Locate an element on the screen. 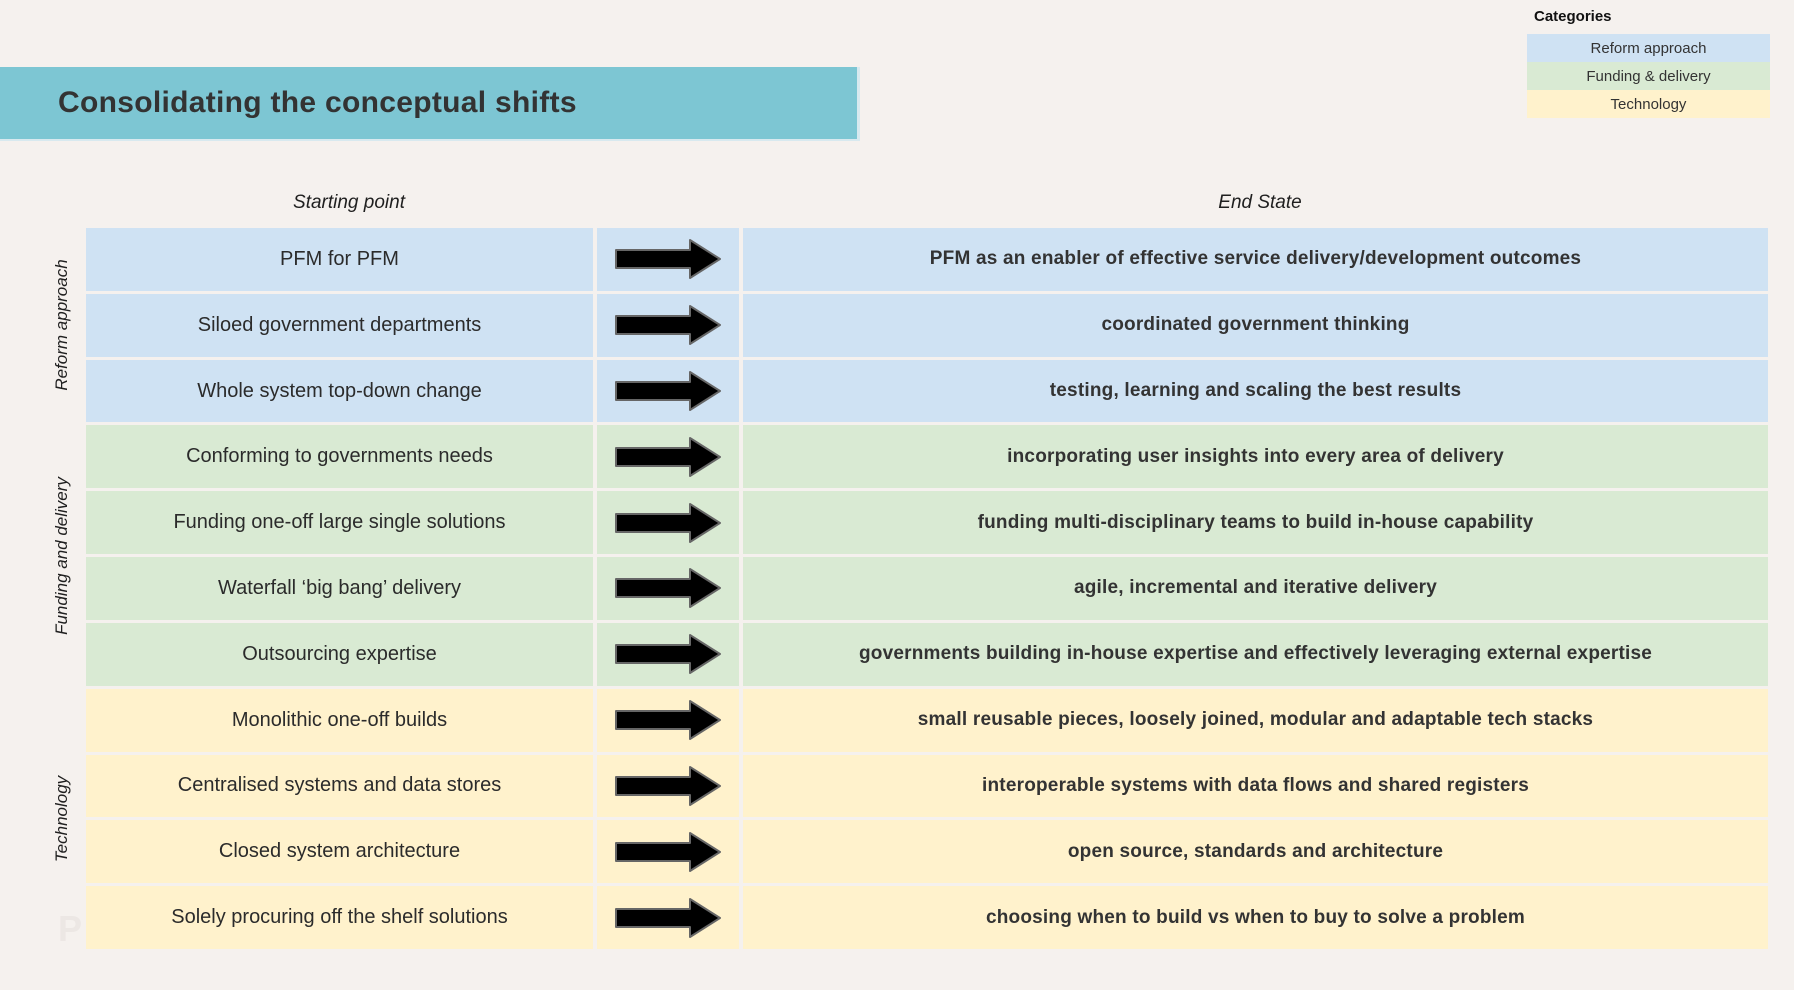 The image size is (1794, 990). starting-point-cell: Closed system architecture is located at coordinates (339, 852).